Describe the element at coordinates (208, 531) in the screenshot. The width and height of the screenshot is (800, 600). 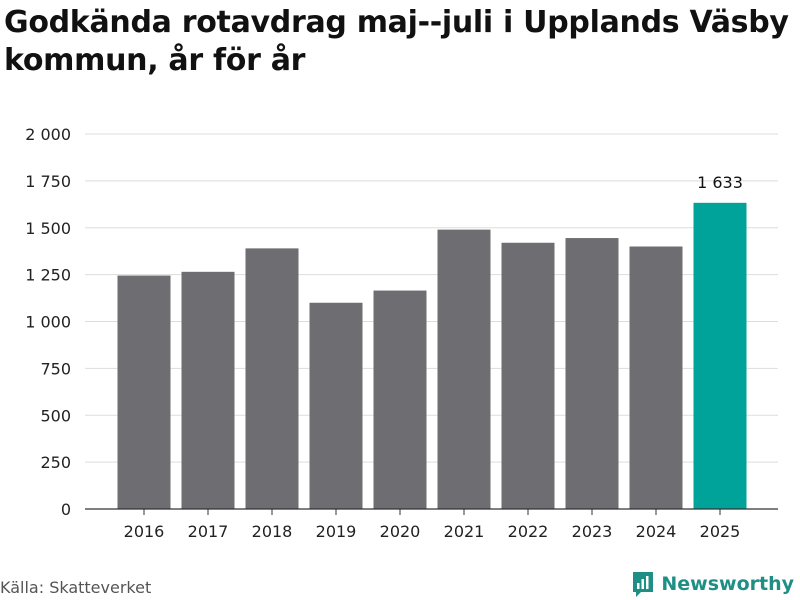
I see `x-tick-label-2017: 2017` at that location.